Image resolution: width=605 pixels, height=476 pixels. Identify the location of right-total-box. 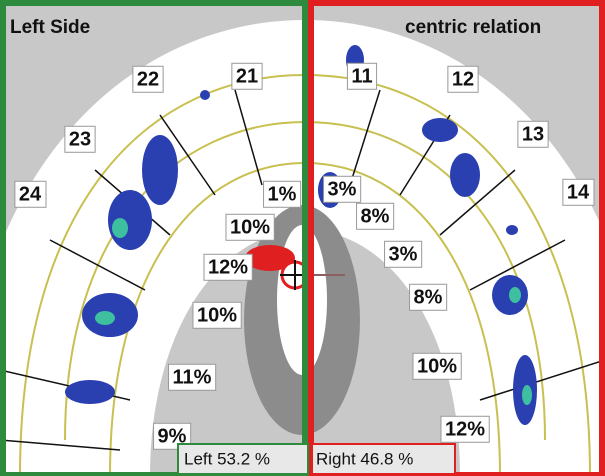
(383, 459).